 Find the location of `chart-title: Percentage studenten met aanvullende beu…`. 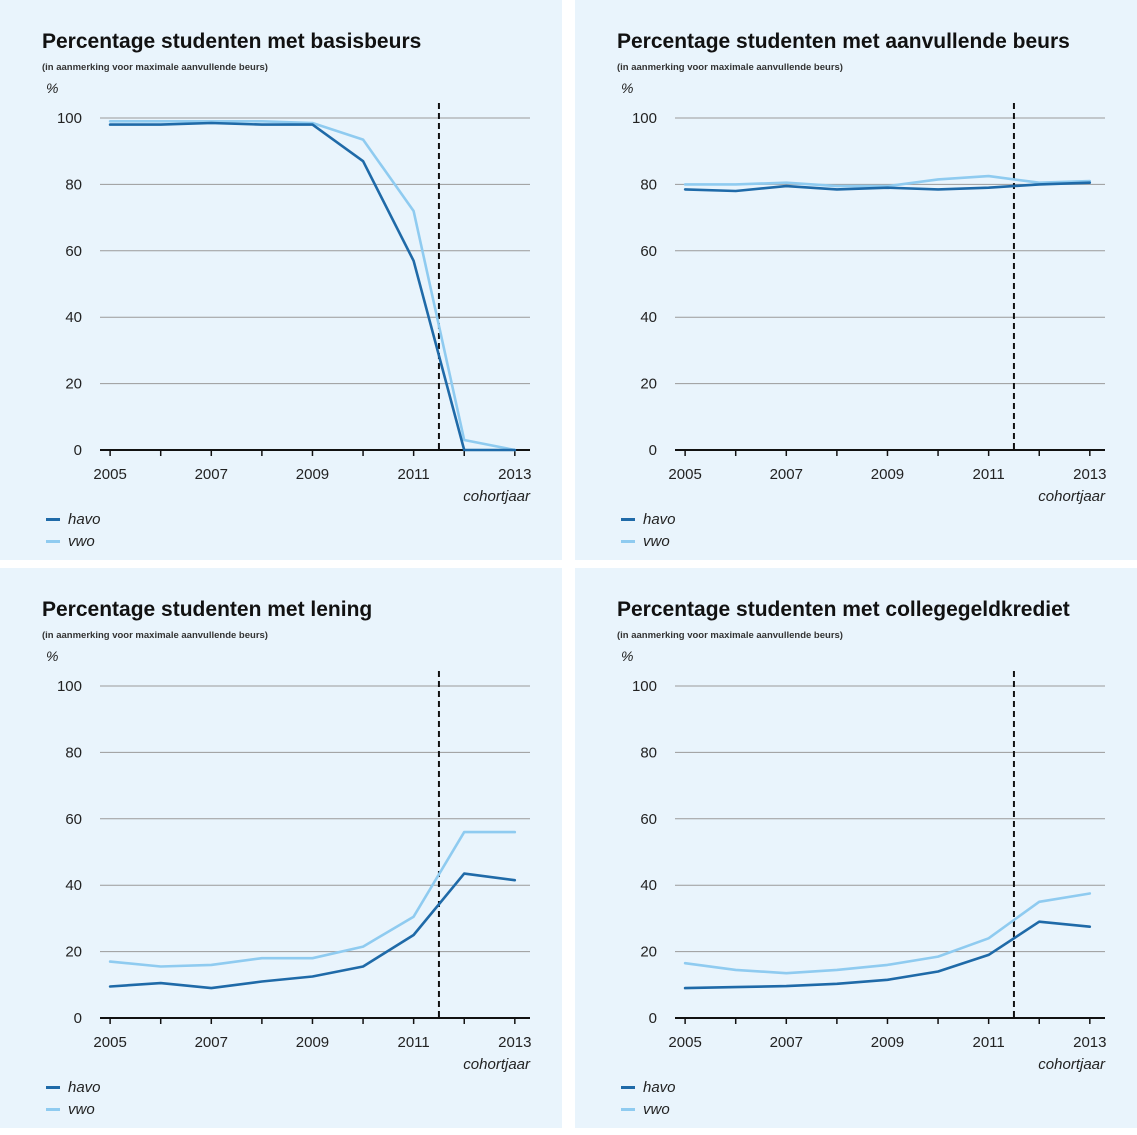

chart-title: Percentage studenten met aanvullende beu… is located at coordinates (843, 41).